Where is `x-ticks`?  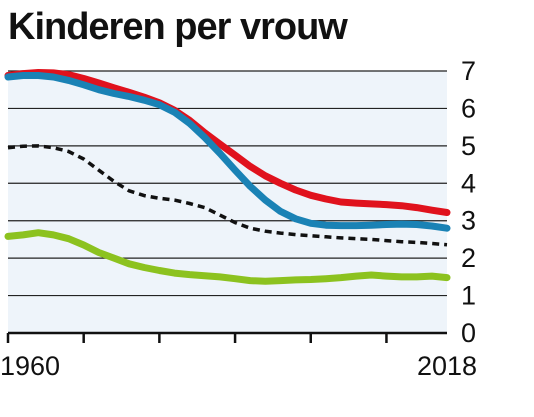 x-ticks is located at coordinates (197, 338).